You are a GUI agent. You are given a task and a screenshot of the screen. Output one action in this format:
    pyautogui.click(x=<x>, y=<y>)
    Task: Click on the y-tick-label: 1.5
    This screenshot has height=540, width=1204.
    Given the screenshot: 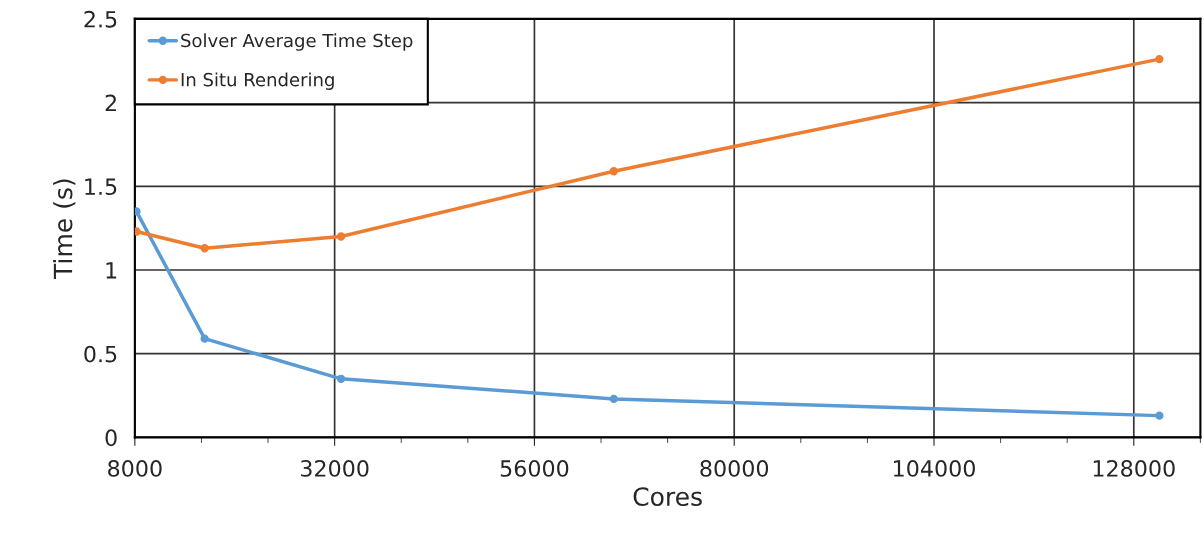 What is the action you would take?
    pyautogui.click(x=101, y=187)
    